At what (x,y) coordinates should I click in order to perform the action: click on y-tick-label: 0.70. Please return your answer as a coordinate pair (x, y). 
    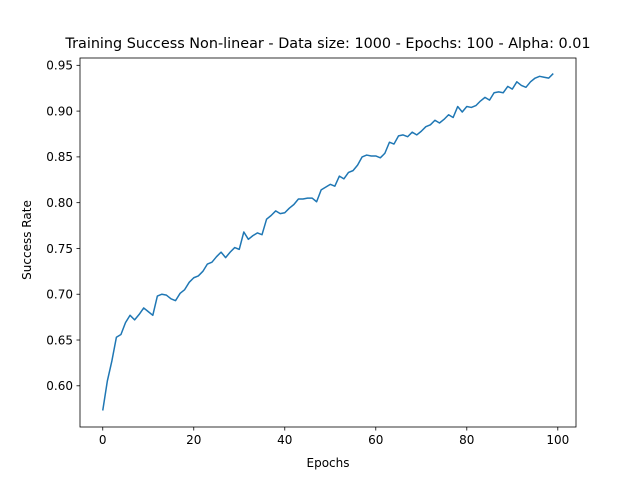
    Looking at the image, I should click on (59, 295).